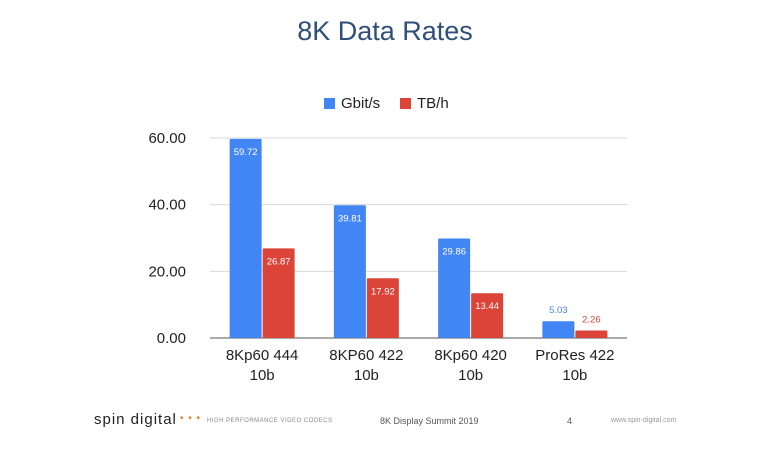 The image size is (770, 450). Describe the element at coordinates (350, 218) in the screenshot. I see `data-label: 39.81` at that location.